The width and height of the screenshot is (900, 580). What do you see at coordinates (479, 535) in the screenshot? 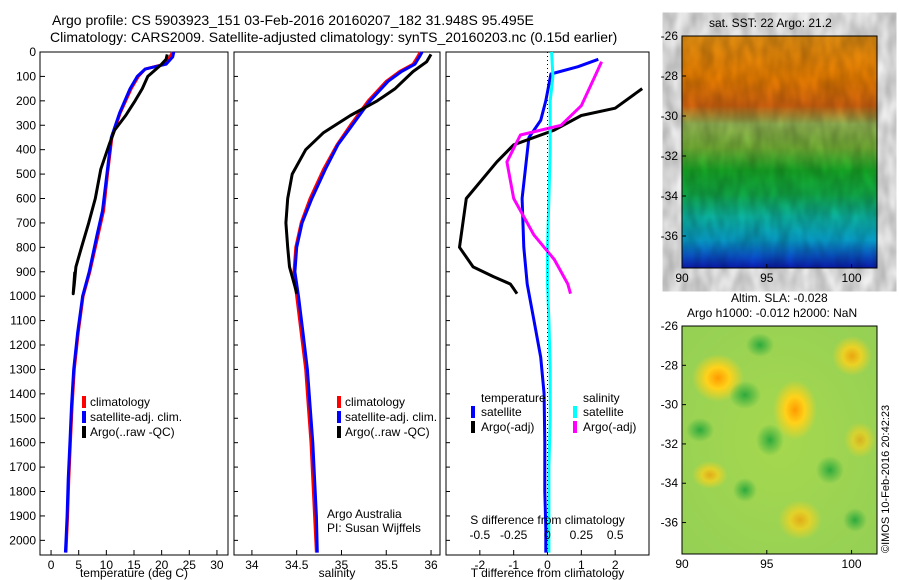
I see `secondary-x-tick-label: -0.5` at bounding box center [479, 535].